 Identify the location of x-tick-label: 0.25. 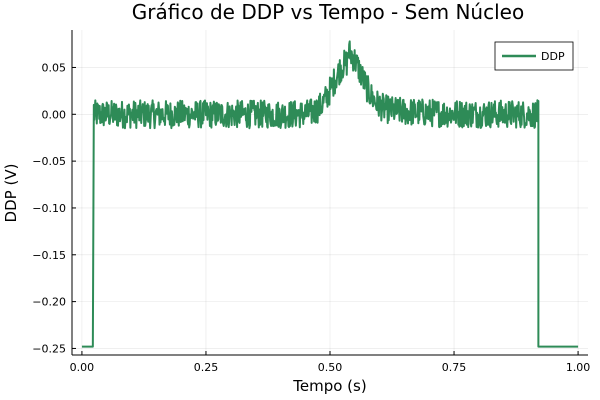
(206, 367).